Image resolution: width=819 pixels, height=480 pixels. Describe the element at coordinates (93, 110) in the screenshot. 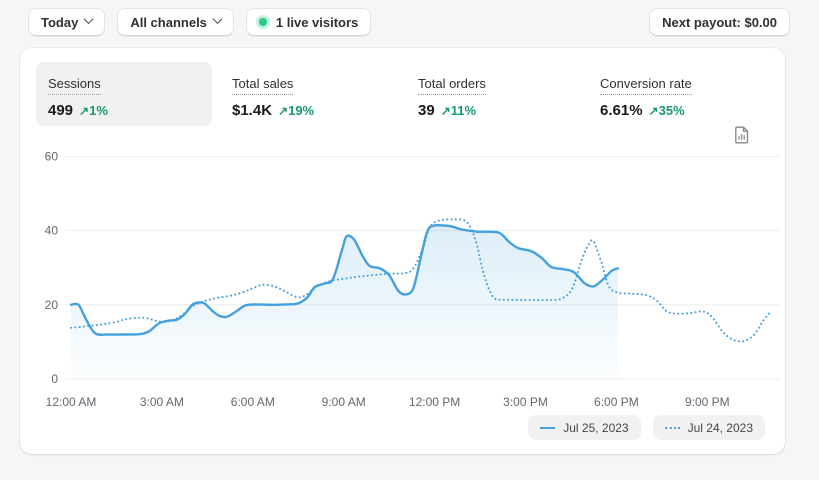

I see `metric-delta: ↗1%` at that location.